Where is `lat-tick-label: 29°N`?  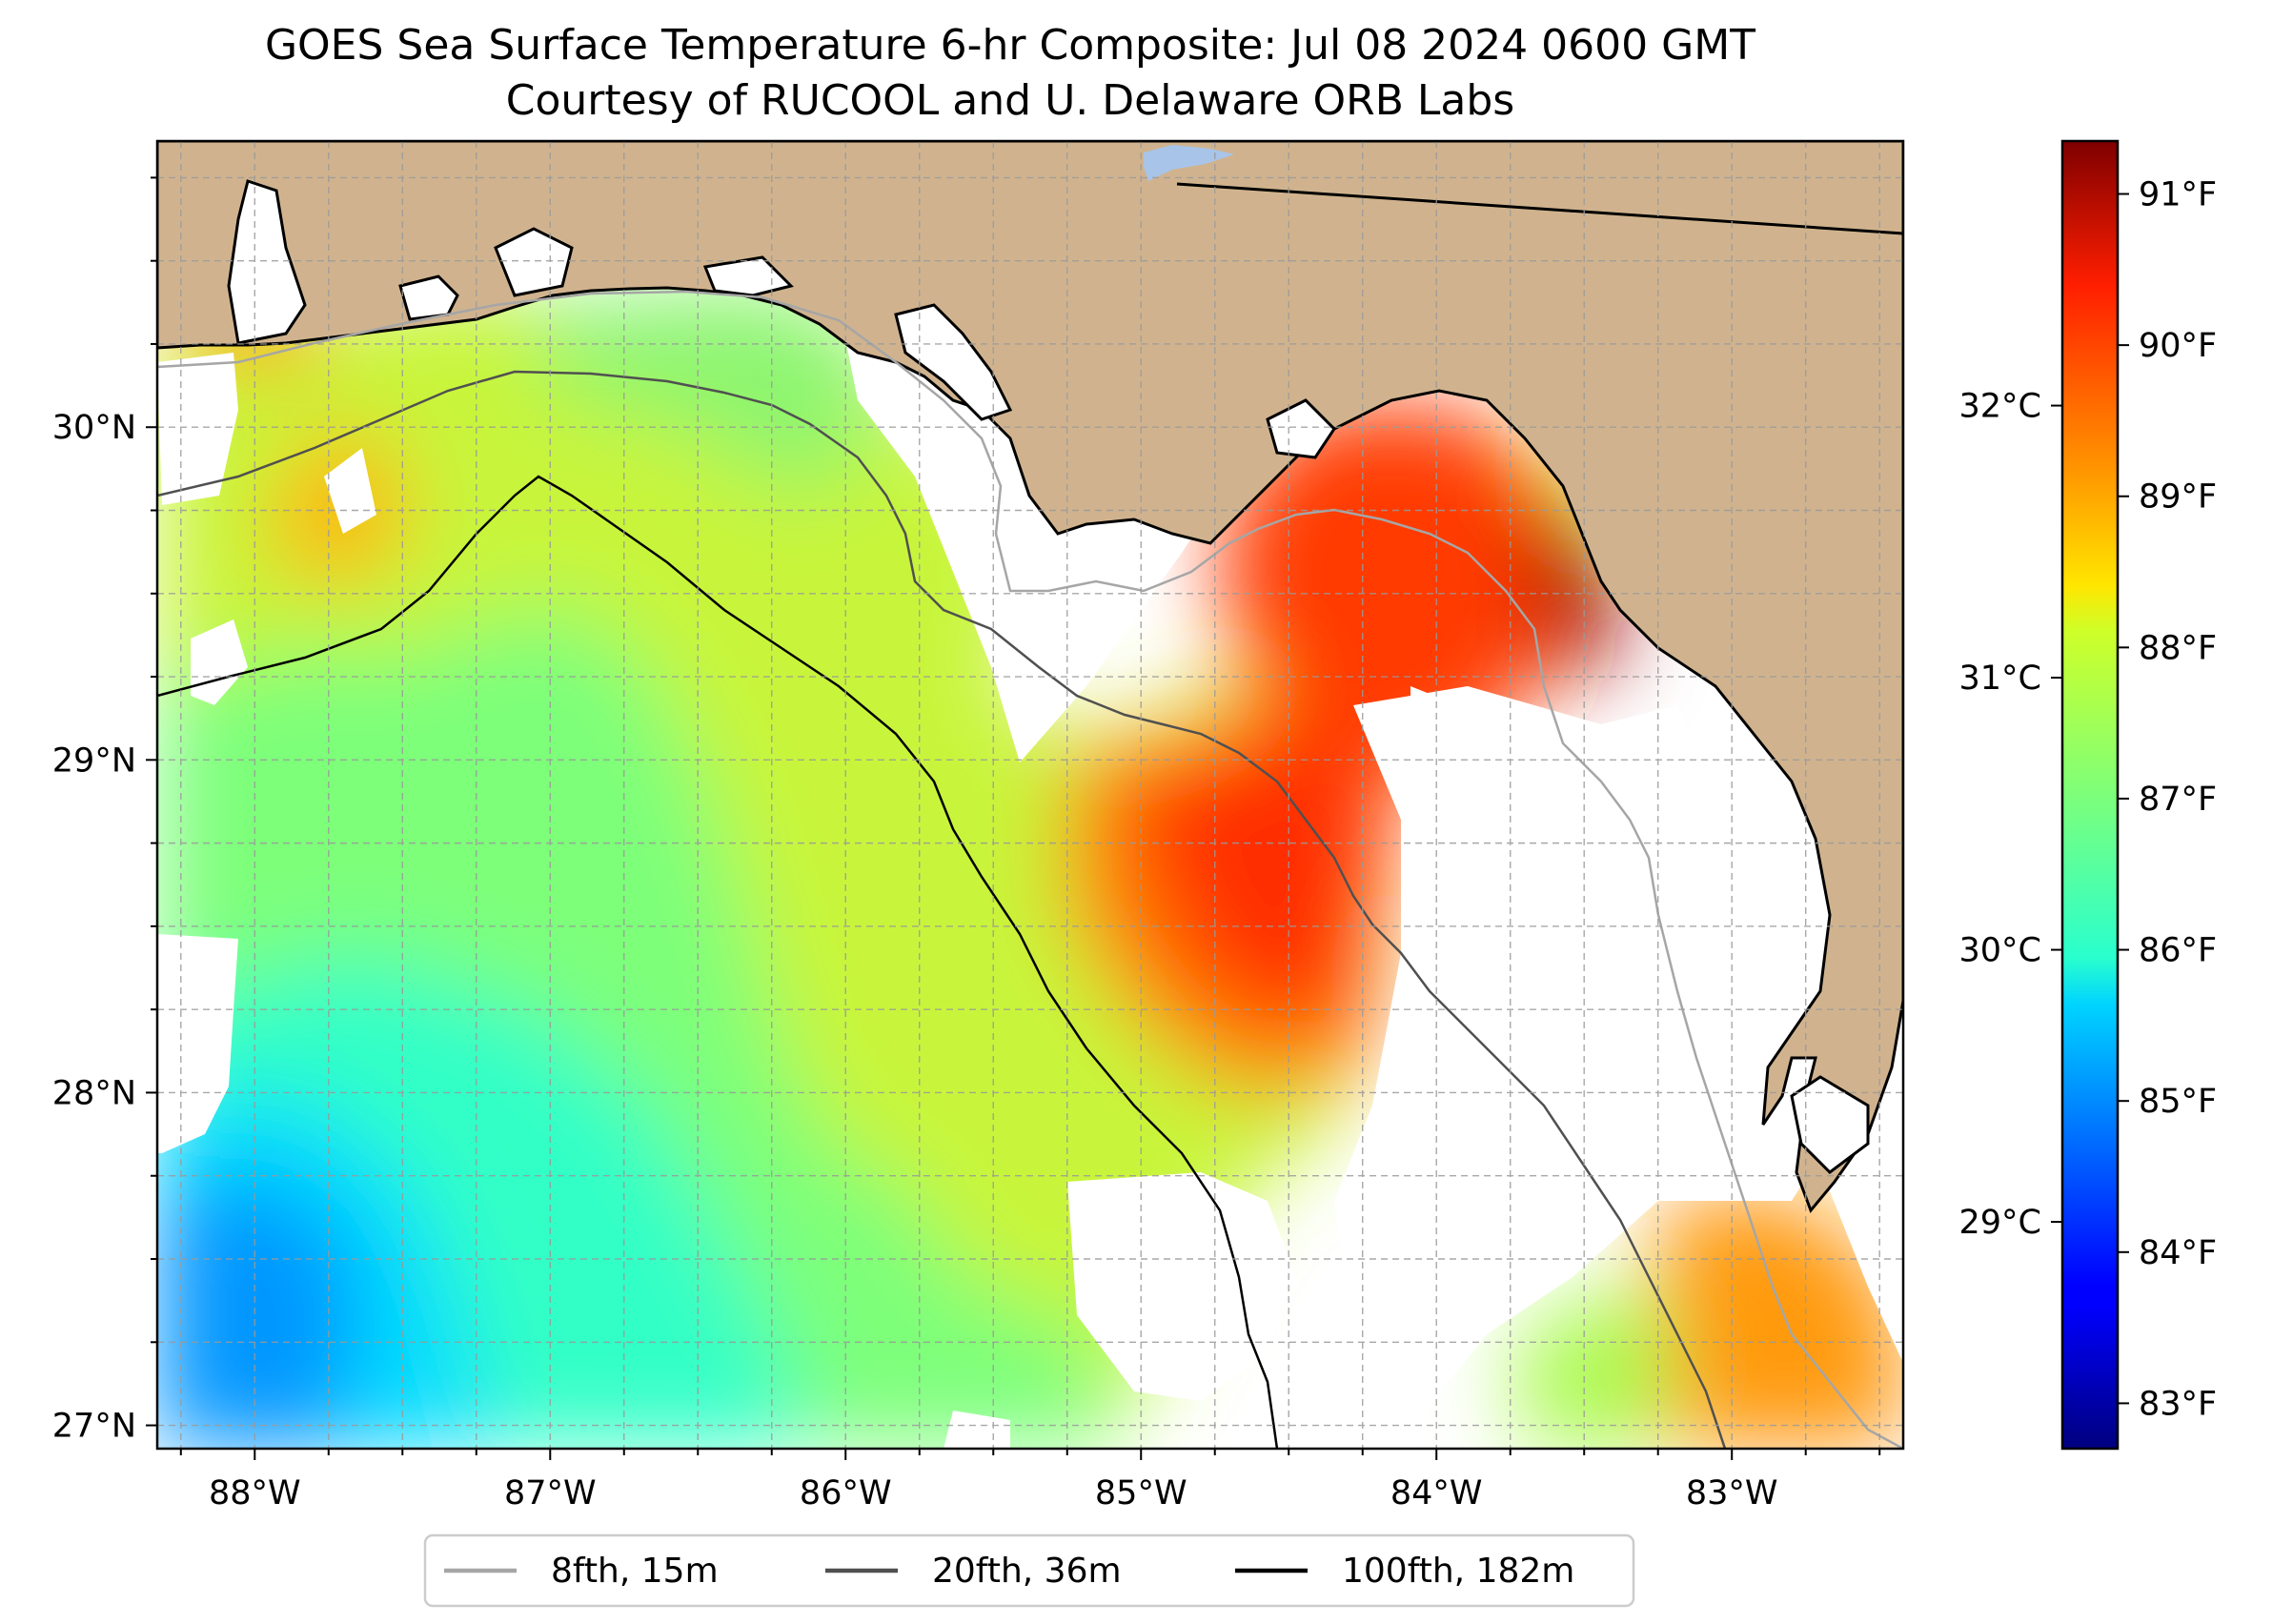 lat-tick-label: 29°N is located at coordinates (94, 760).